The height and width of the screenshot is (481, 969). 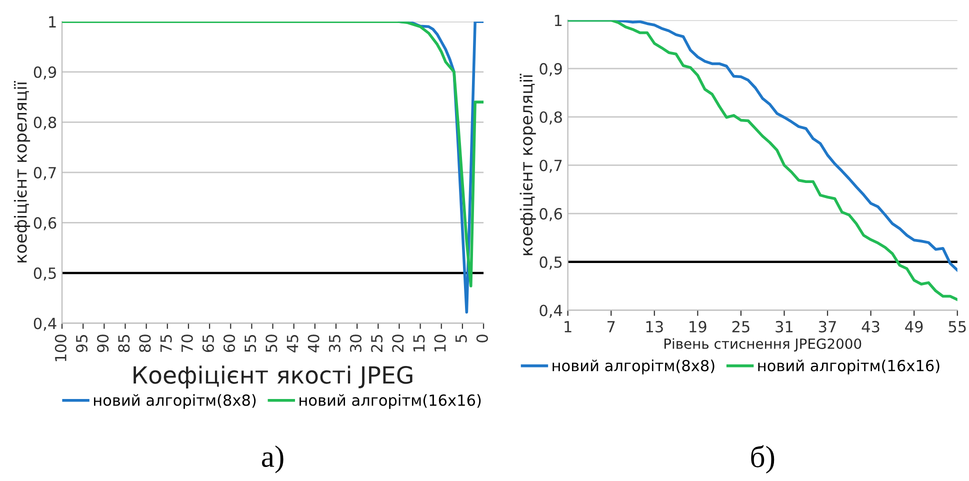 What do you see at coordinates (124, 343) in the screenshot?
I see `x-tick-label: 85` at bounding box center [124, 343].